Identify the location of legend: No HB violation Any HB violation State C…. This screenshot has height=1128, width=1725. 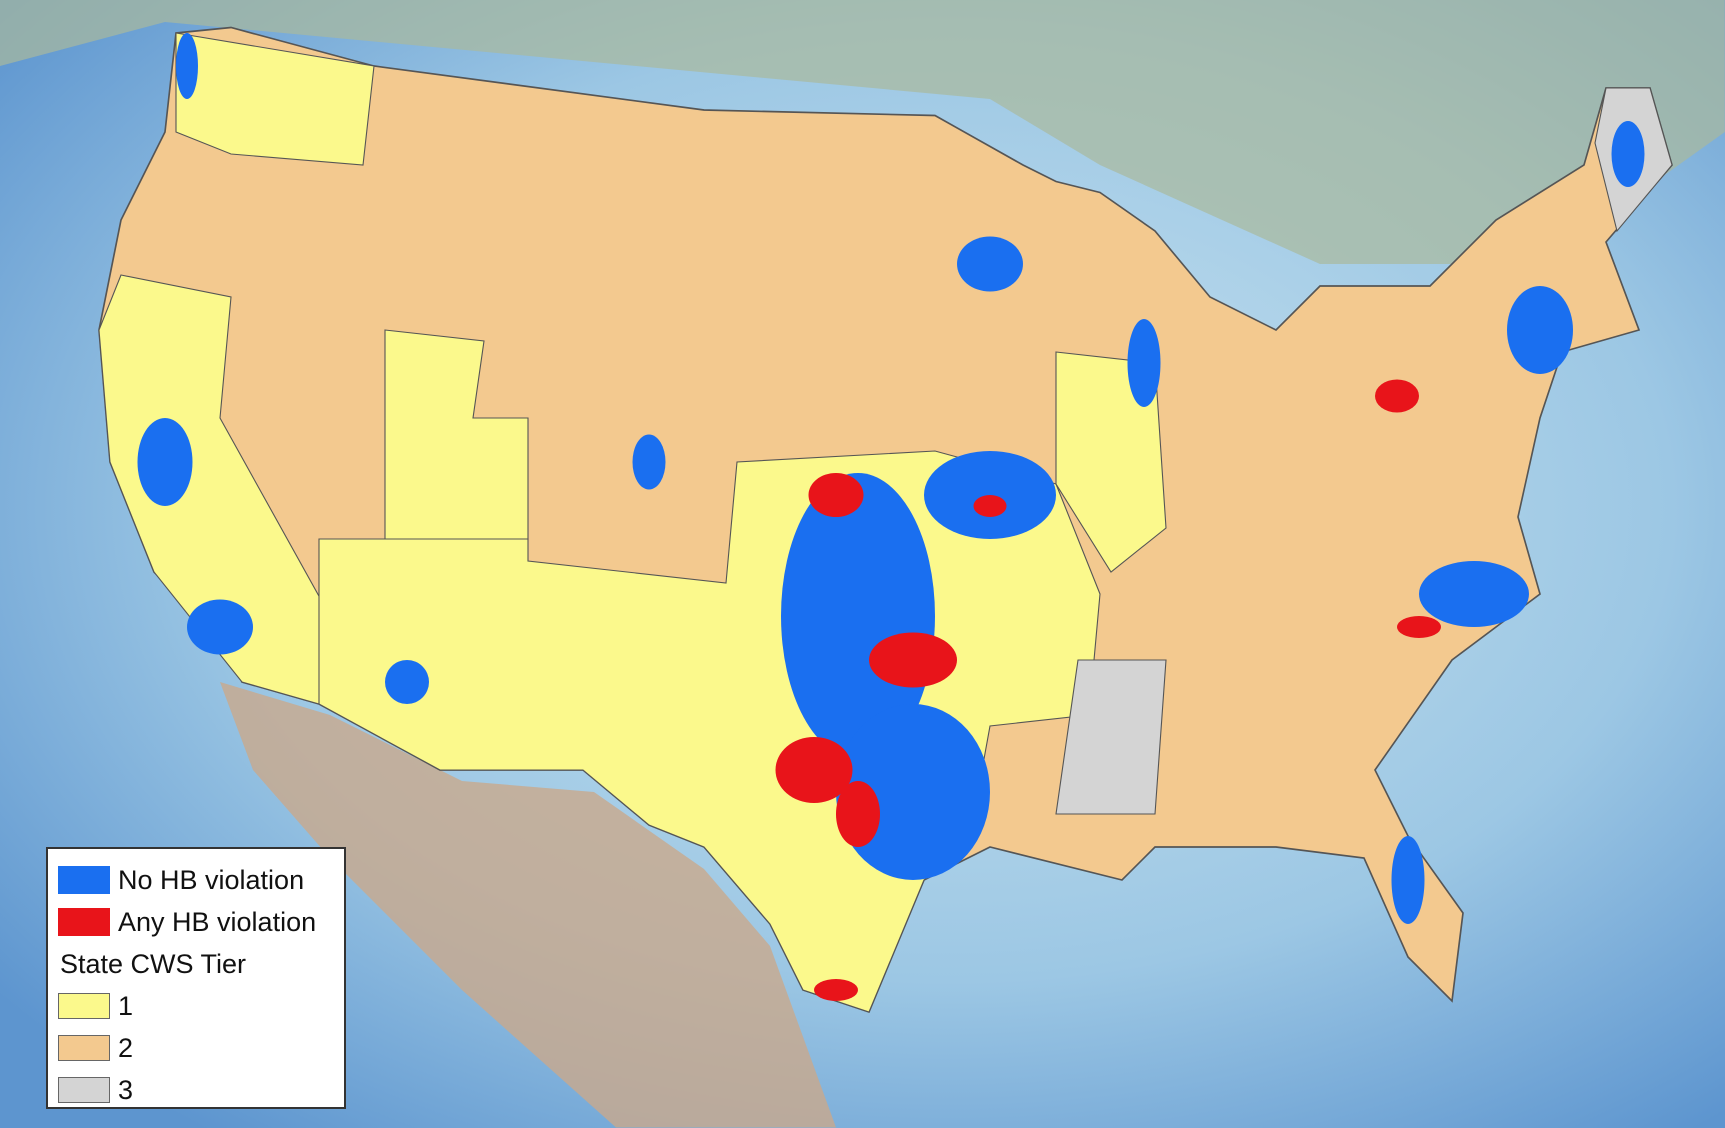
(196, 978).